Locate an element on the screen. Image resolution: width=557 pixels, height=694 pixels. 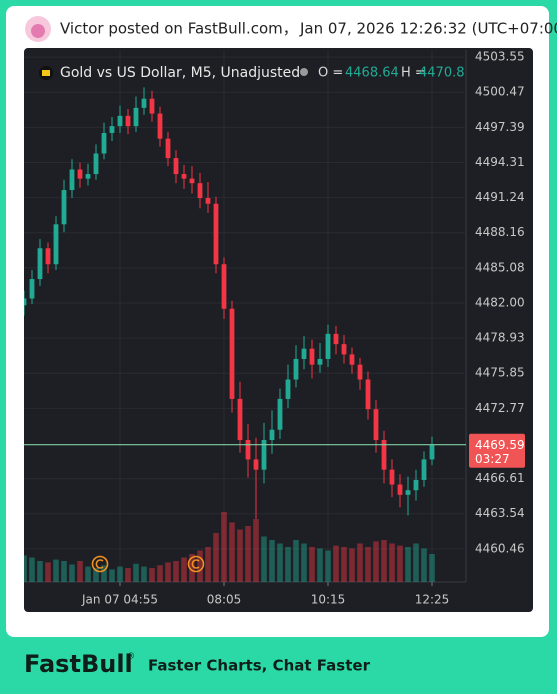
last-price-box is located at coordinates (497, 450).